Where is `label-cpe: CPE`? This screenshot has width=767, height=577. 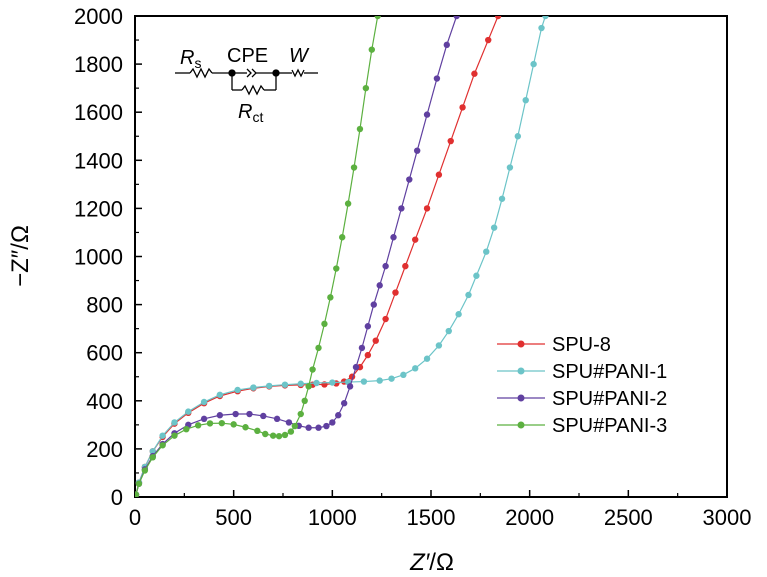
label-cpe: CPE is located at coordinates (247, 56).